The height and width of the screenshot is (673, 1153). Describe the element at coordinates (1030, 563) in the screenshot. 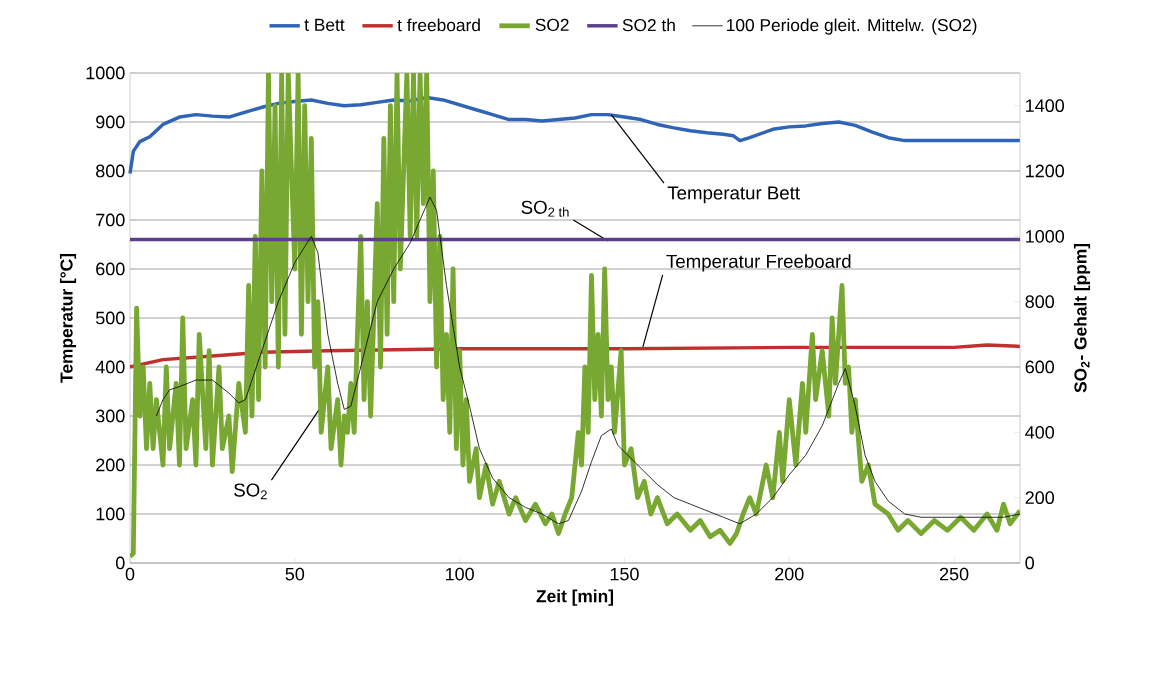

I see `y2-tick-label: 0` at that location.